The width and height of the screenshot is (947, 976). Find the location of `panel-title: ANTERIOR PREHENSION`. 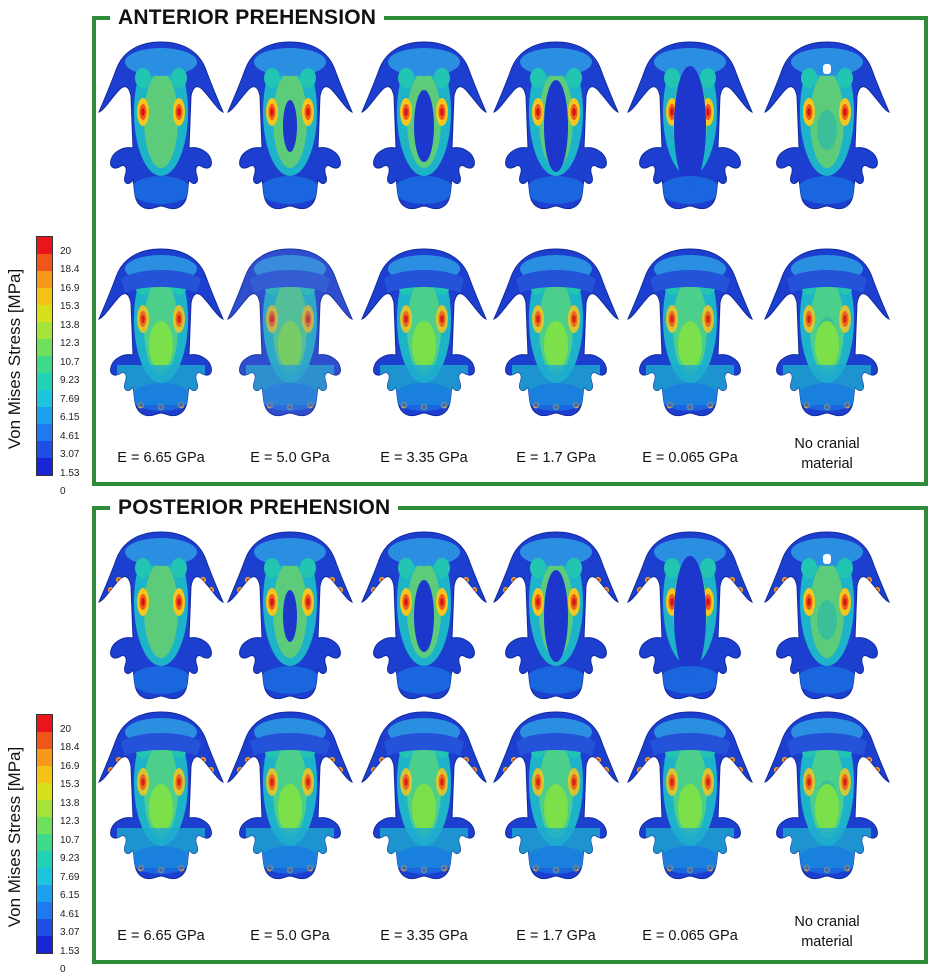

panel-title: ANTERIOR PREHENSION is located at coordinates (247, 18).